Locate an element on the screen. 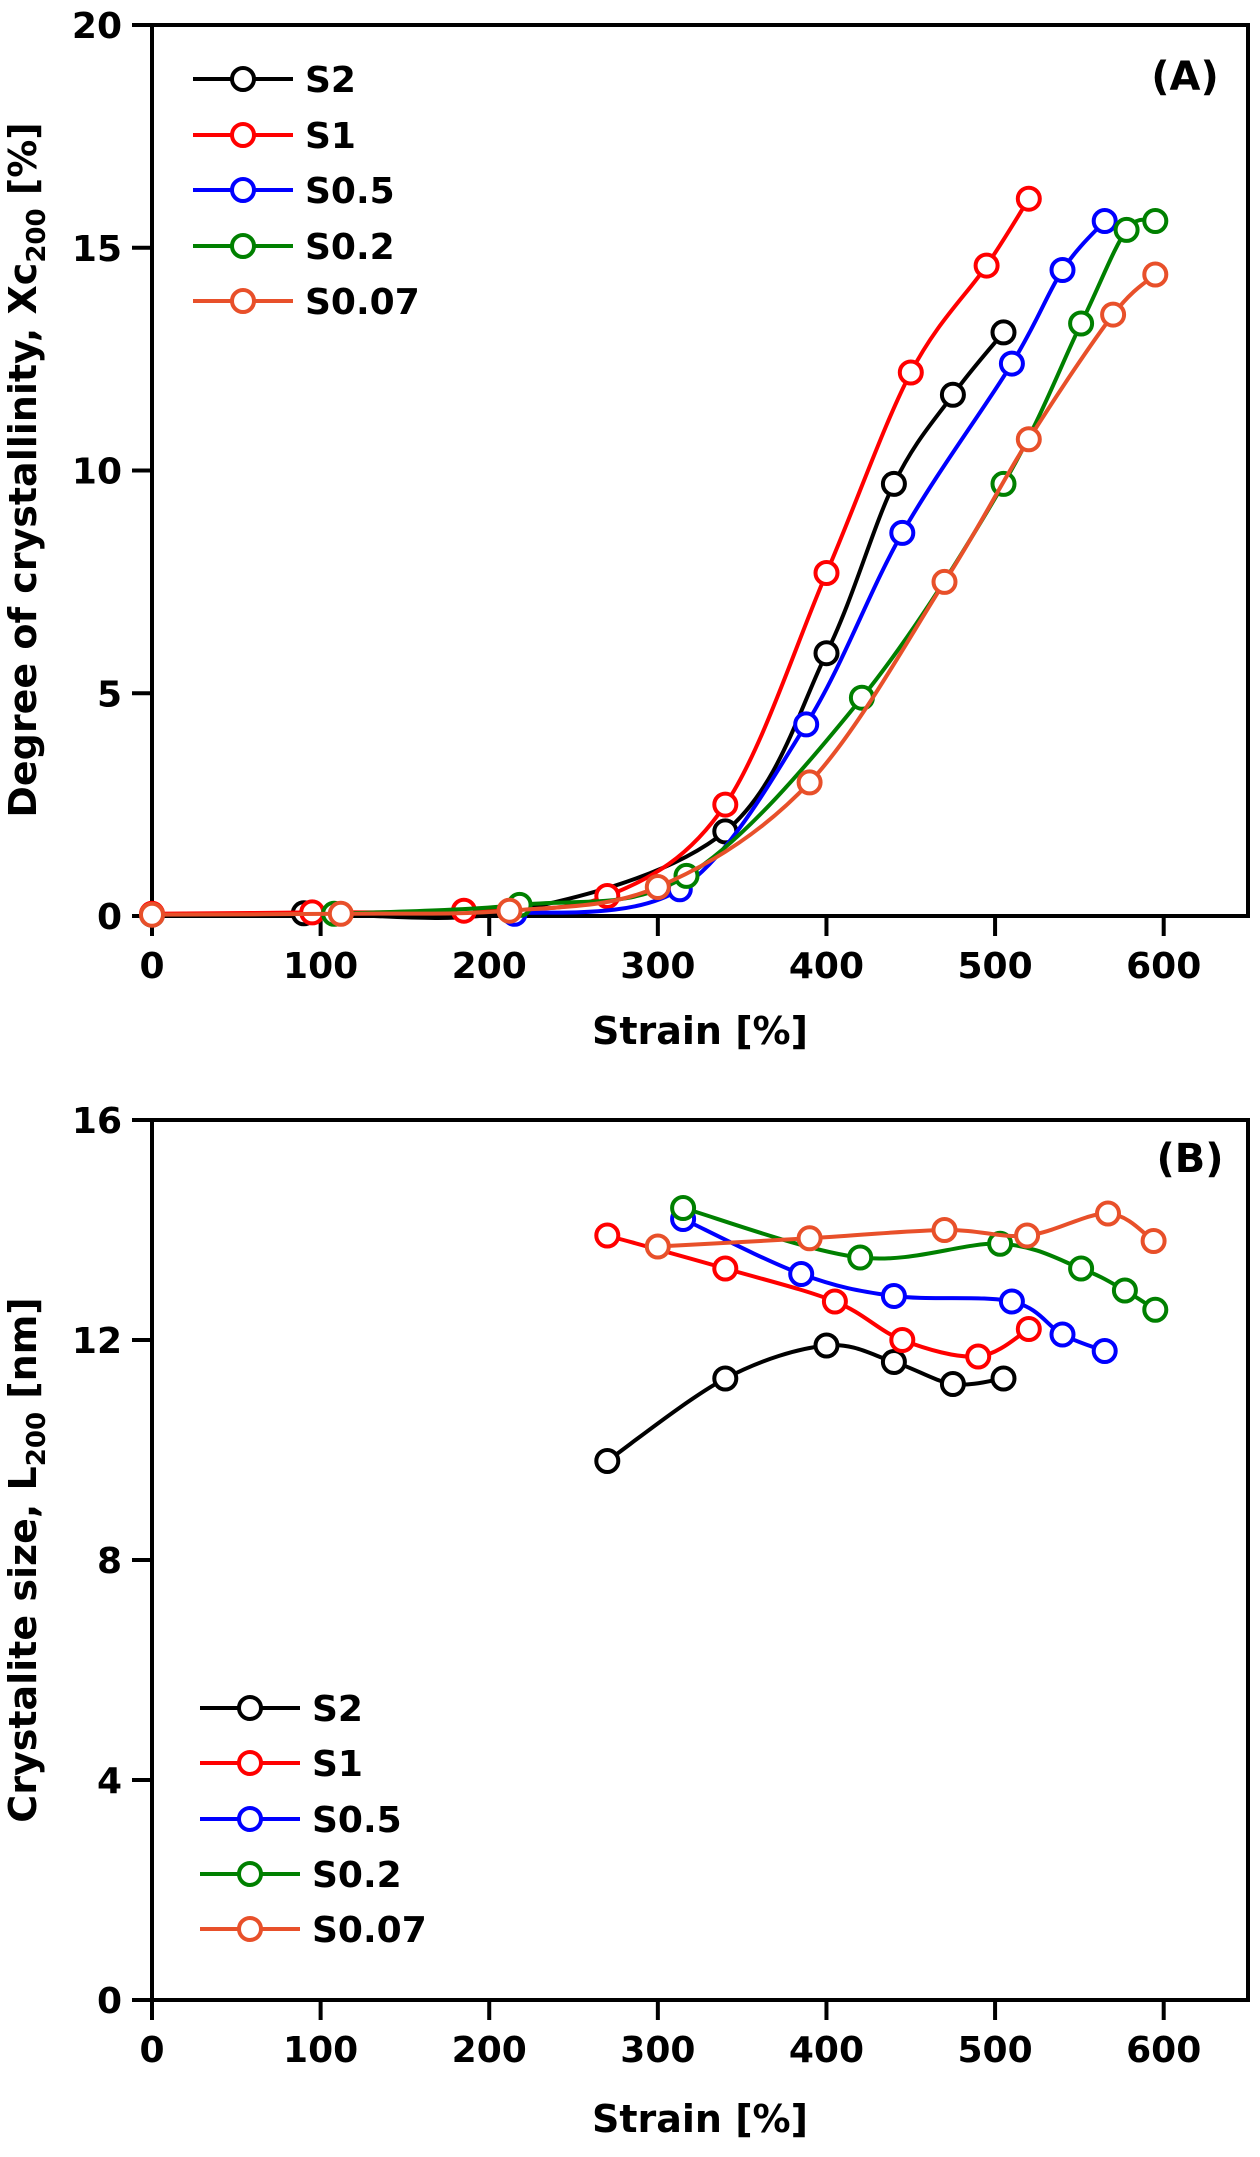  y-tick-label: 12 is located at coordinates (97, 1341).